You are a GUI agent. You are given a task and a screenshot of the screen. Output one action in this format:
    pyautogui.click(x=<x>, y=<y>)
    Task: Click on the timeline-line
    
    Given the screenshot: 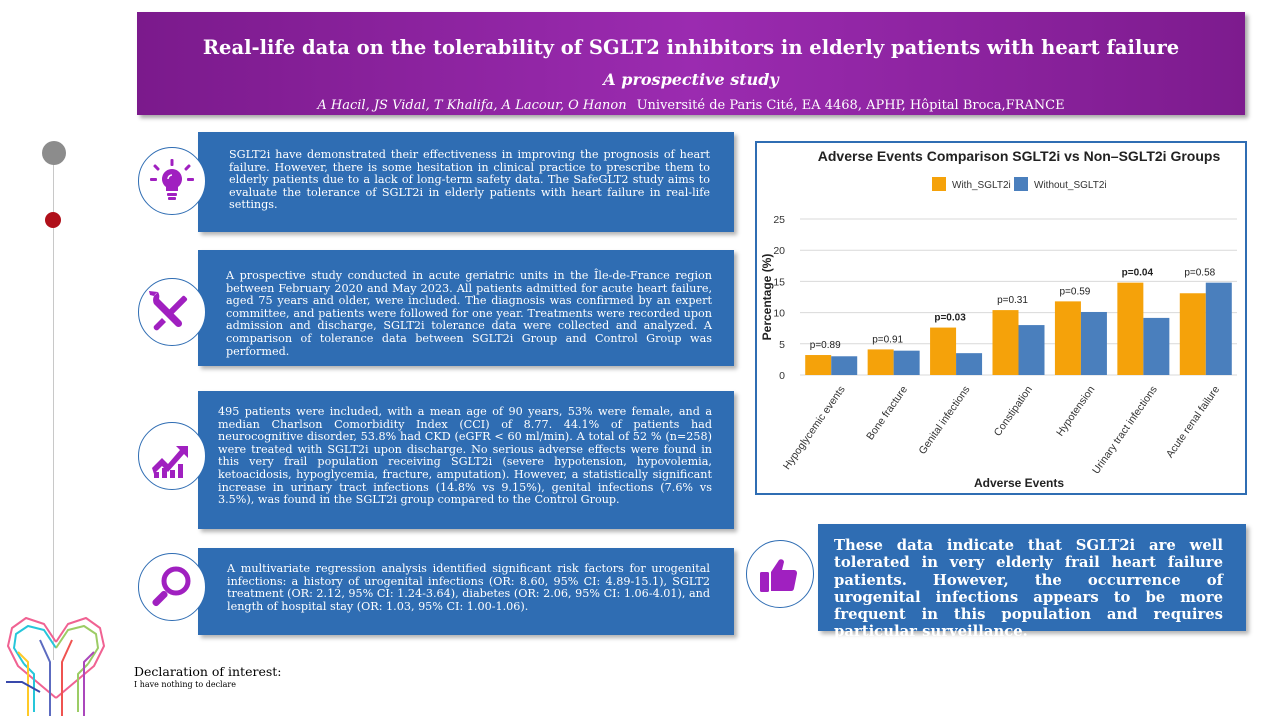 What is the action you would take?
    pyautogui.click(x=53, y=410)
    